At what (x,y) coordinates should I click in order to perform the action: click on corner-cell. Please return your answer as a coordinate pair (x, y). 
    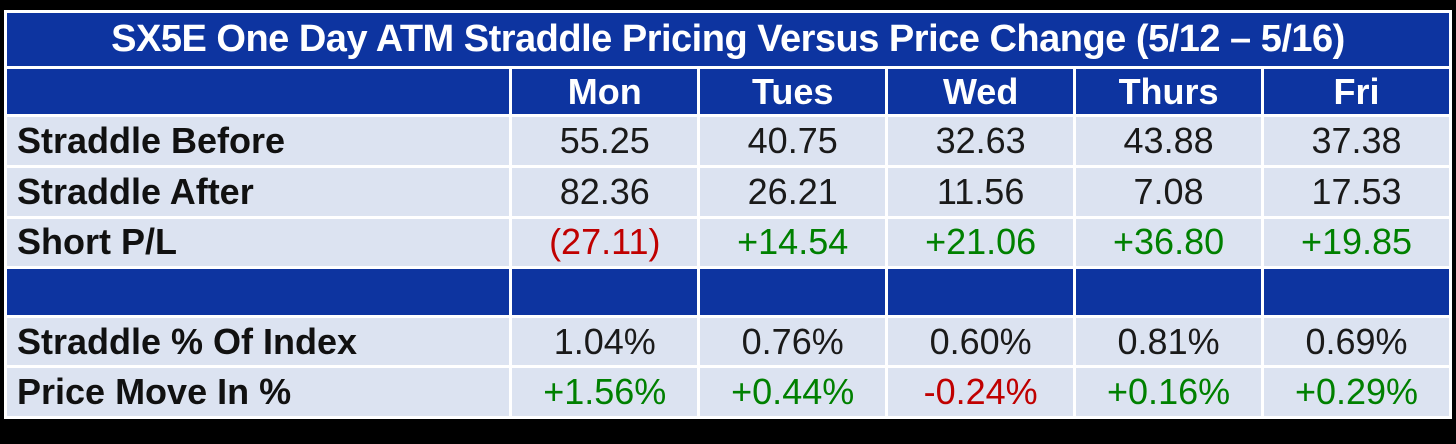
    Looking at the image, I should click on (258, 91).